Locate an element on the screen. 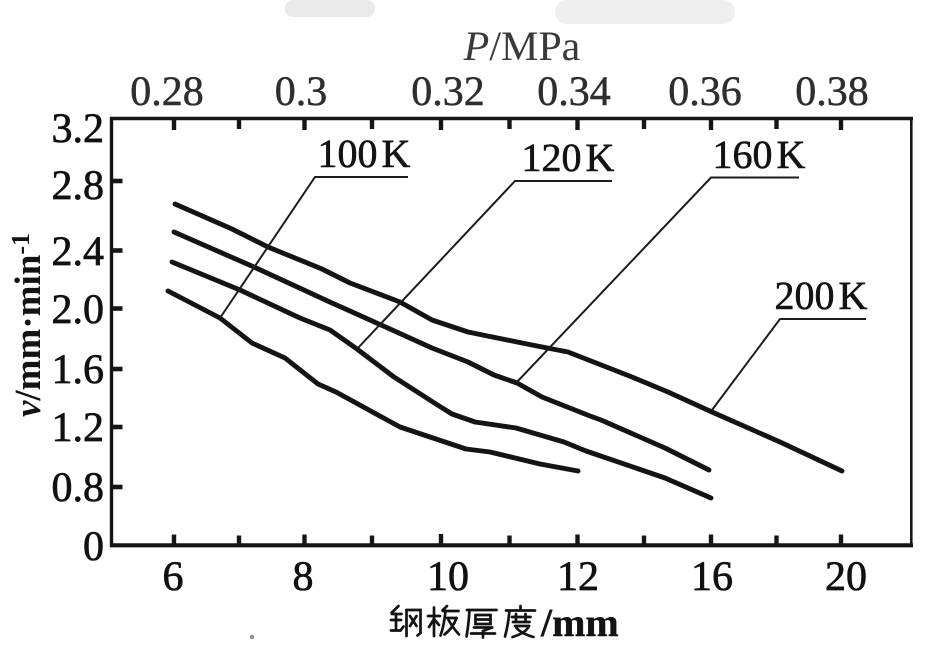 This screenshot has width=946, height=649. svg-text: 6 is located at coordinates (173, 577).